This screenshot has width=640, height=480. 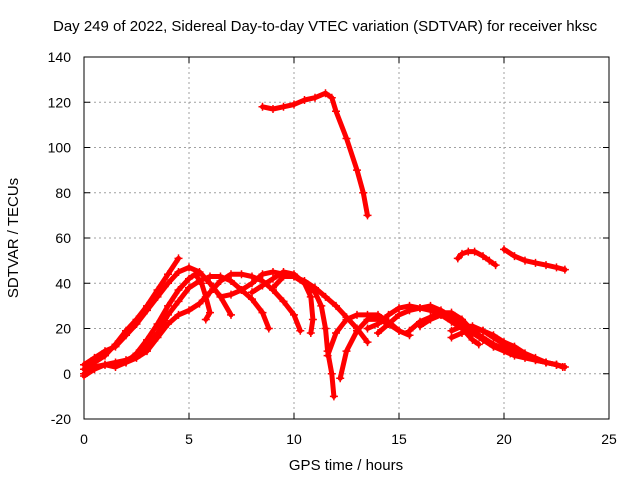 I want to click on y-tick-label: 0, so click(x=67, y=374).